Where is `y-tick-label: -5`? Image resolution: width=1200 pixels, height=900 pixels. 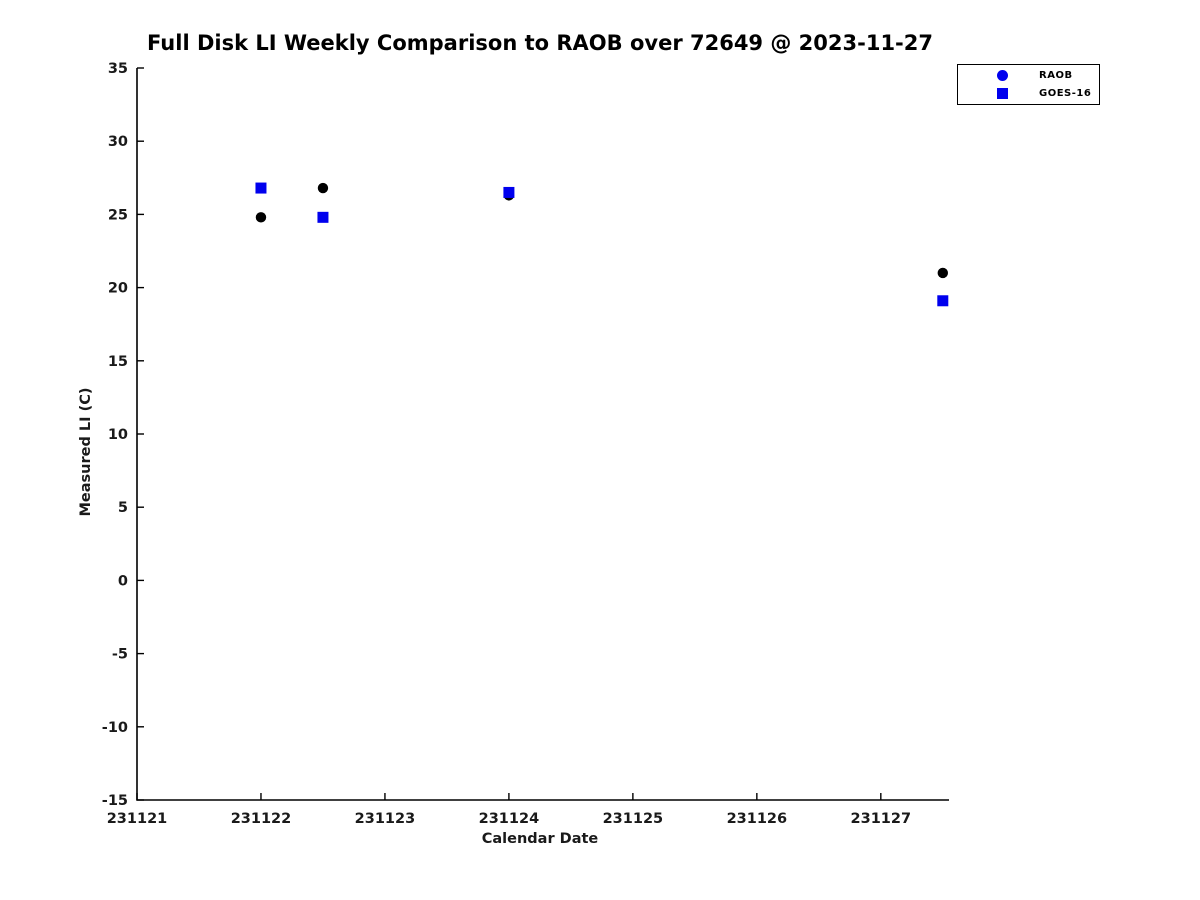 y-tick-label: -5 is located at coordinates (120, 655).